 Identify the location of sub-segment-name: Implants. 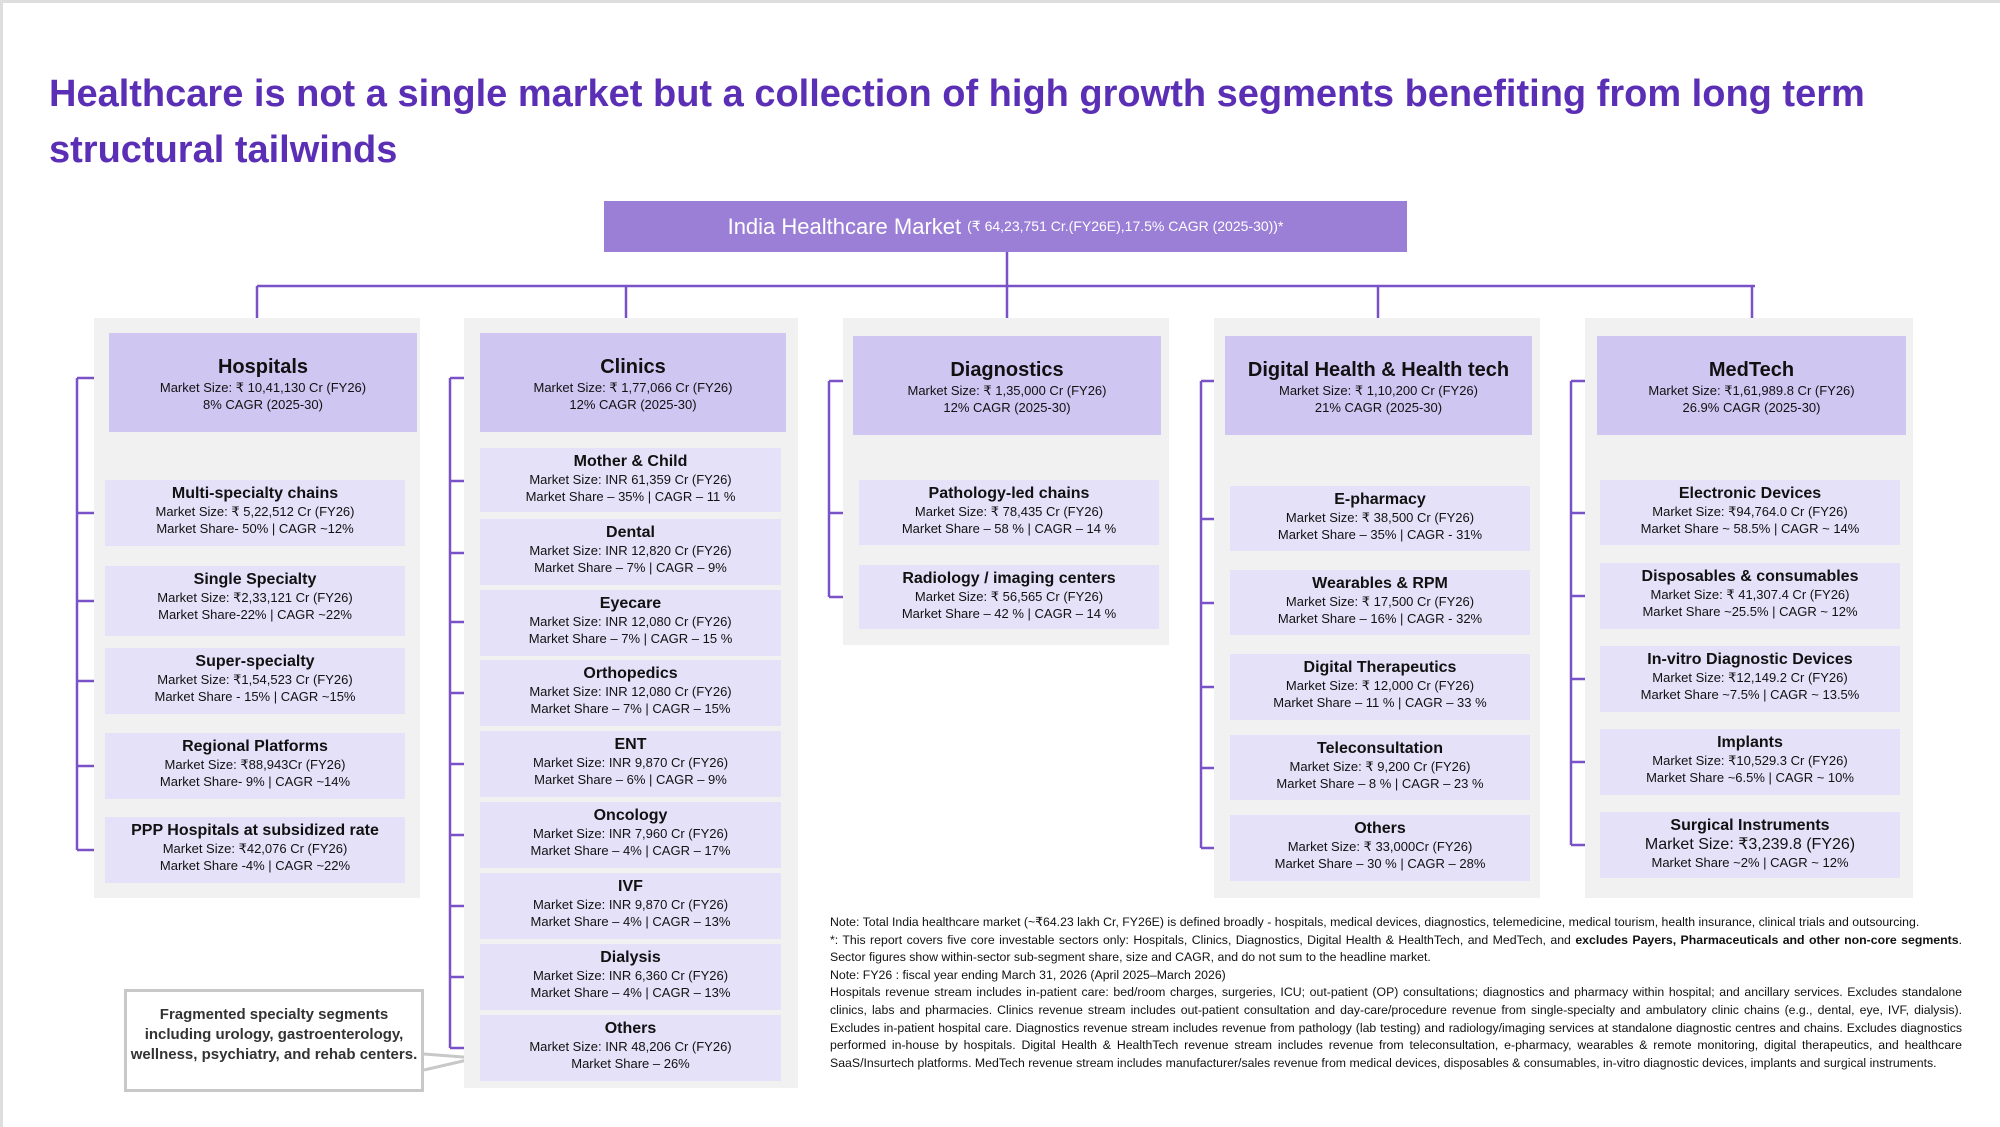
(1750, 742).